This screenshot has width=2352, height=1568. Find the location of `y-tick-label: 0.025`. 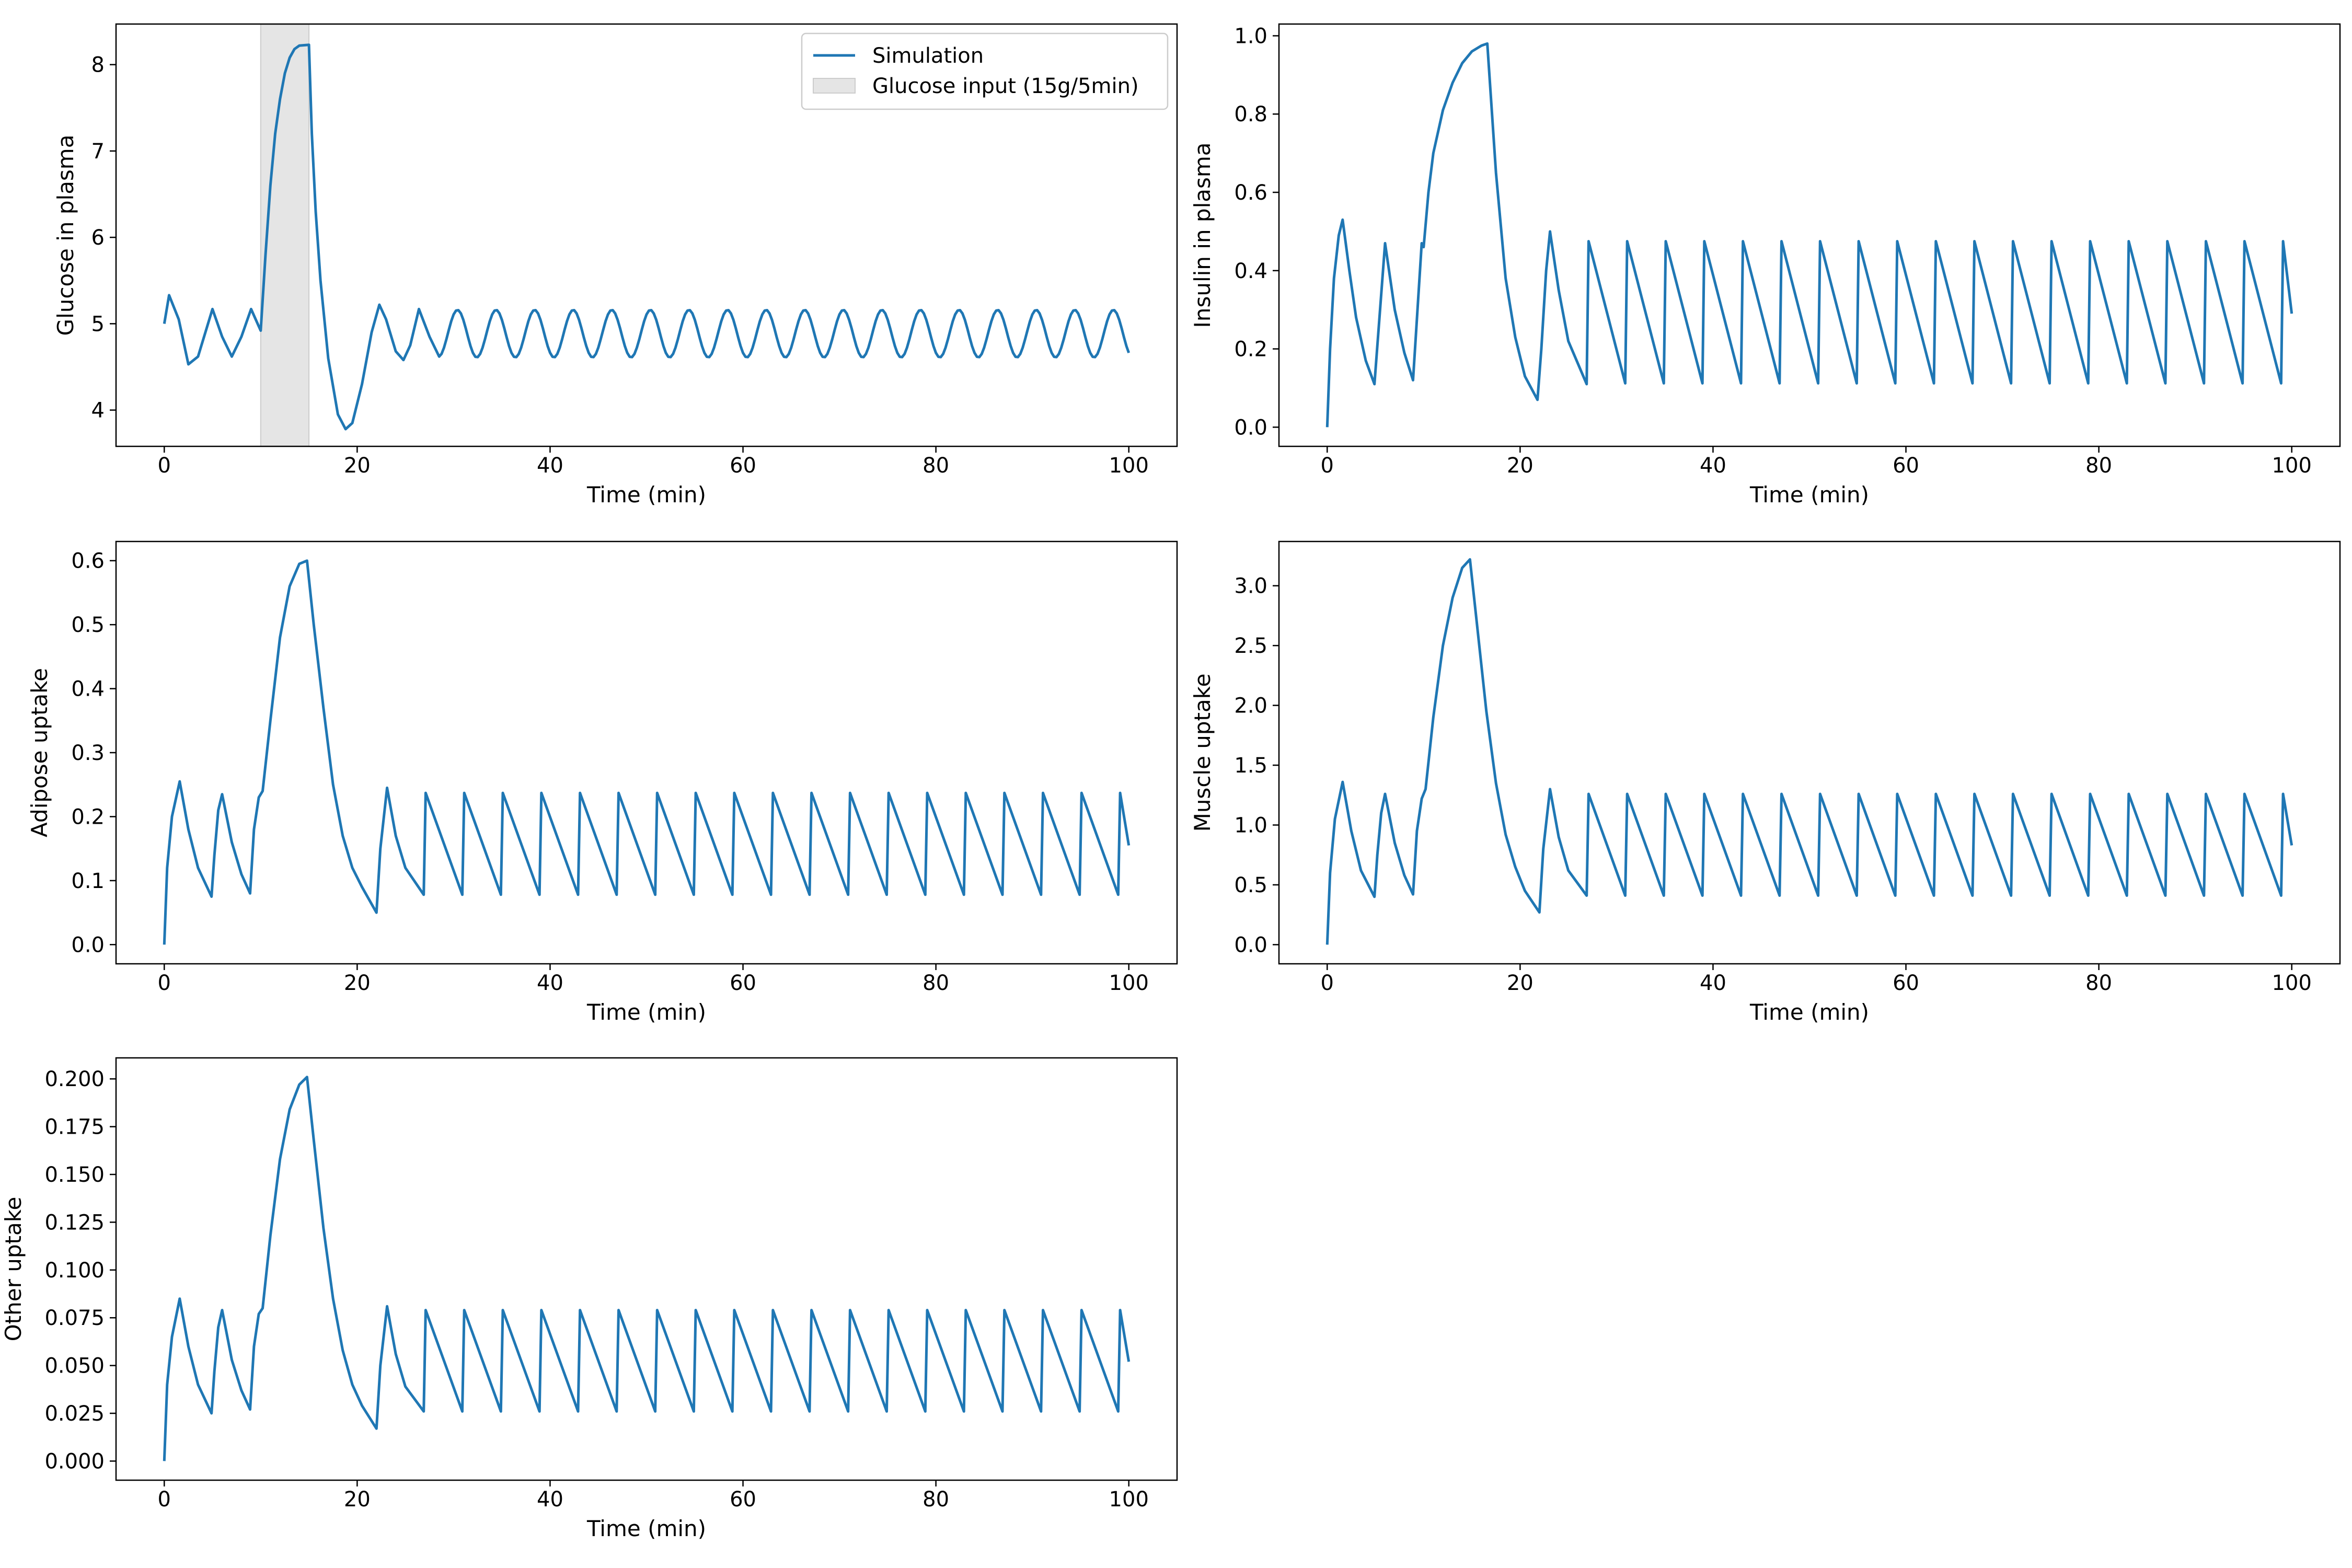

y-tick-label: 0.025 is located at coordinates (74, 1414).